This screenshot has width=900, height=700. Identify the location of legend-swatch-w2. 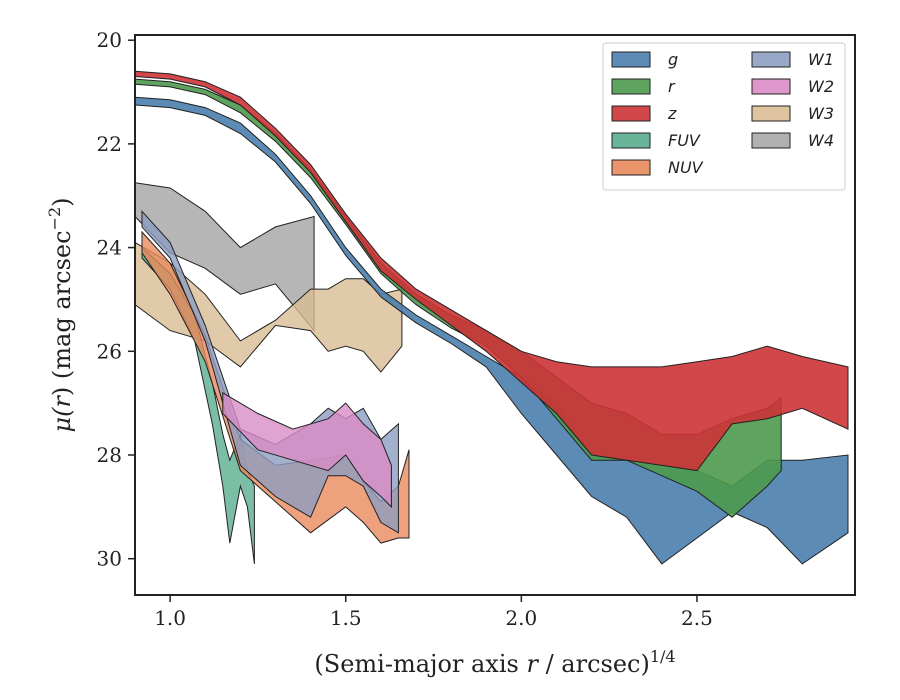
(771, 86).